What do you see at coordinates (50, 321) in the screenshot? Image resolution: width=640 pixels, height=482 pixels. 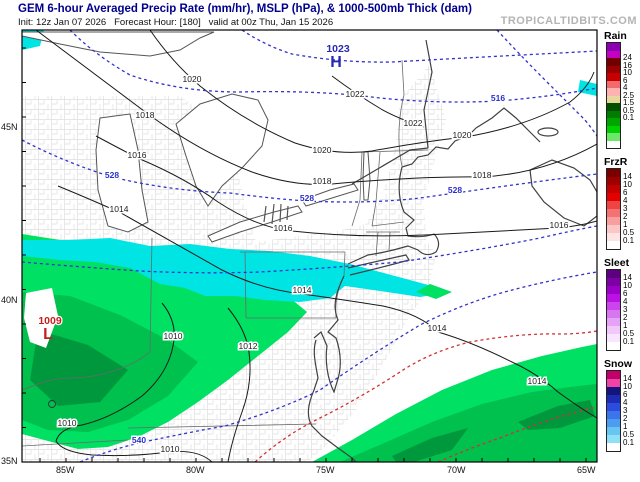 I see `low-pressure-value: 1009` at bounding box center [50, 321].